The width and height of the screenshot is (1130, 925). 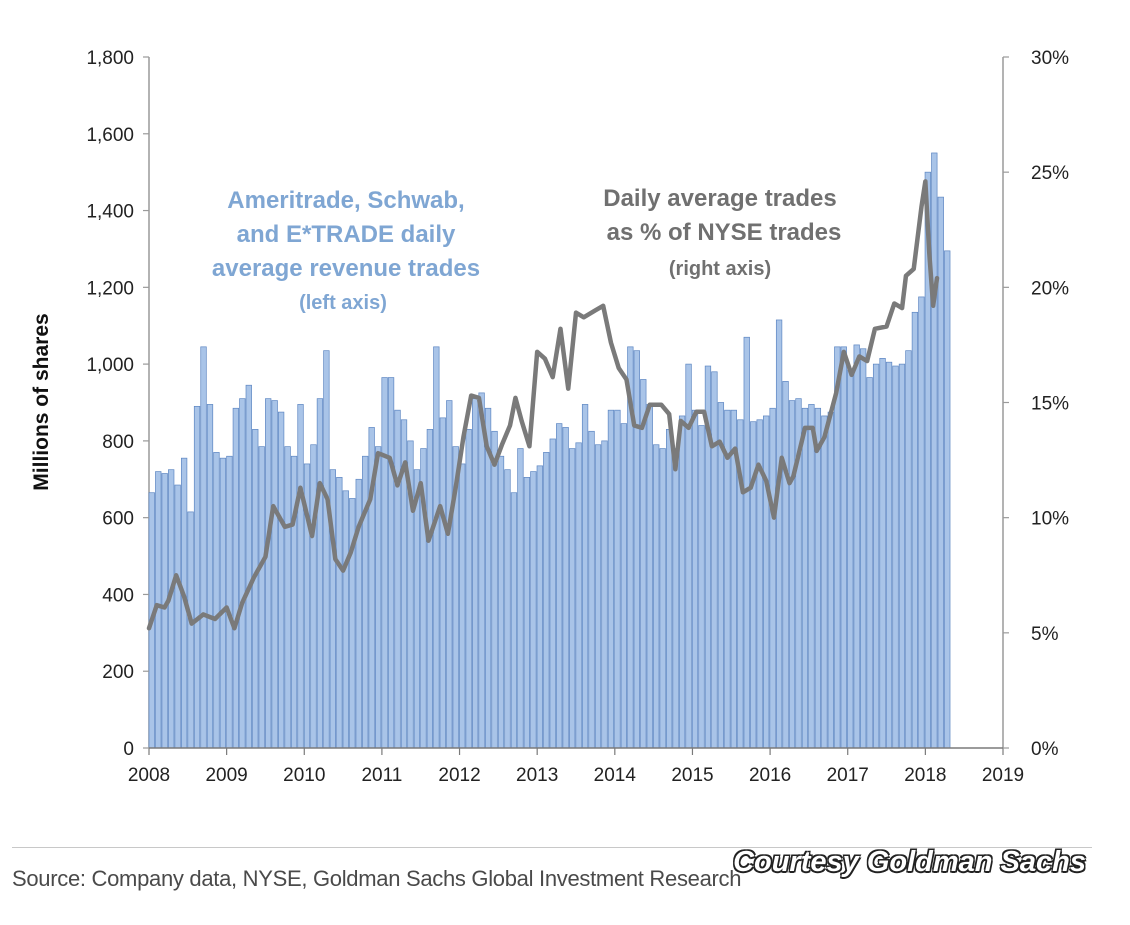 What do you see at coordinates (226, 775) in the screenshot?
I see `x-tick-label: 2009` at bounding box center [226, 775].